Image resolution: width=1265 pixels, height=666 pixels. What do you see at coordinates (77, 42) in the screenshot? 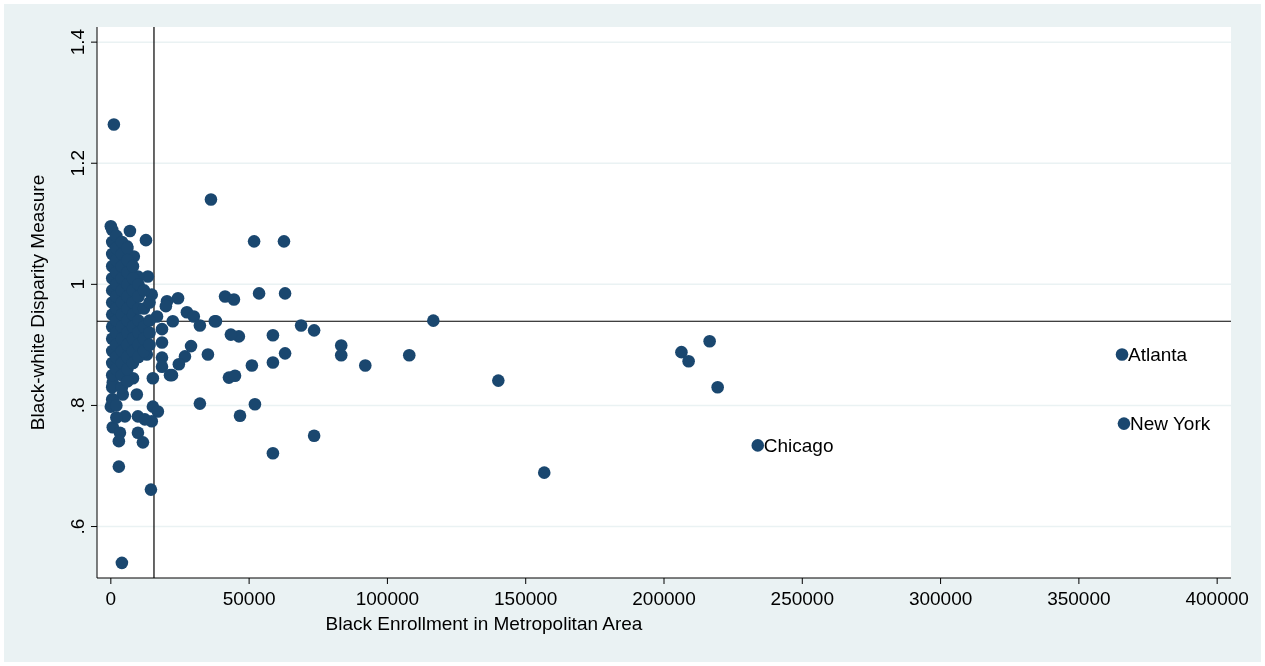
I see `y-tick-label: 1.4` at bounding box center [77, 42].